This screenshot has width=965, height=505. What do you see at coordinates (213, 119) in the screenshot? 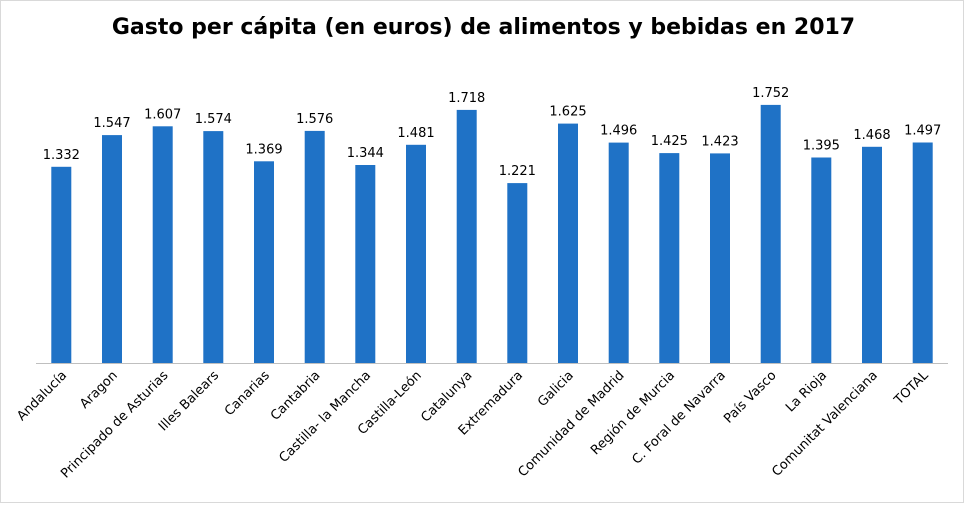
I see `value-label-3: 1.574` at bounding box center [213, 119].